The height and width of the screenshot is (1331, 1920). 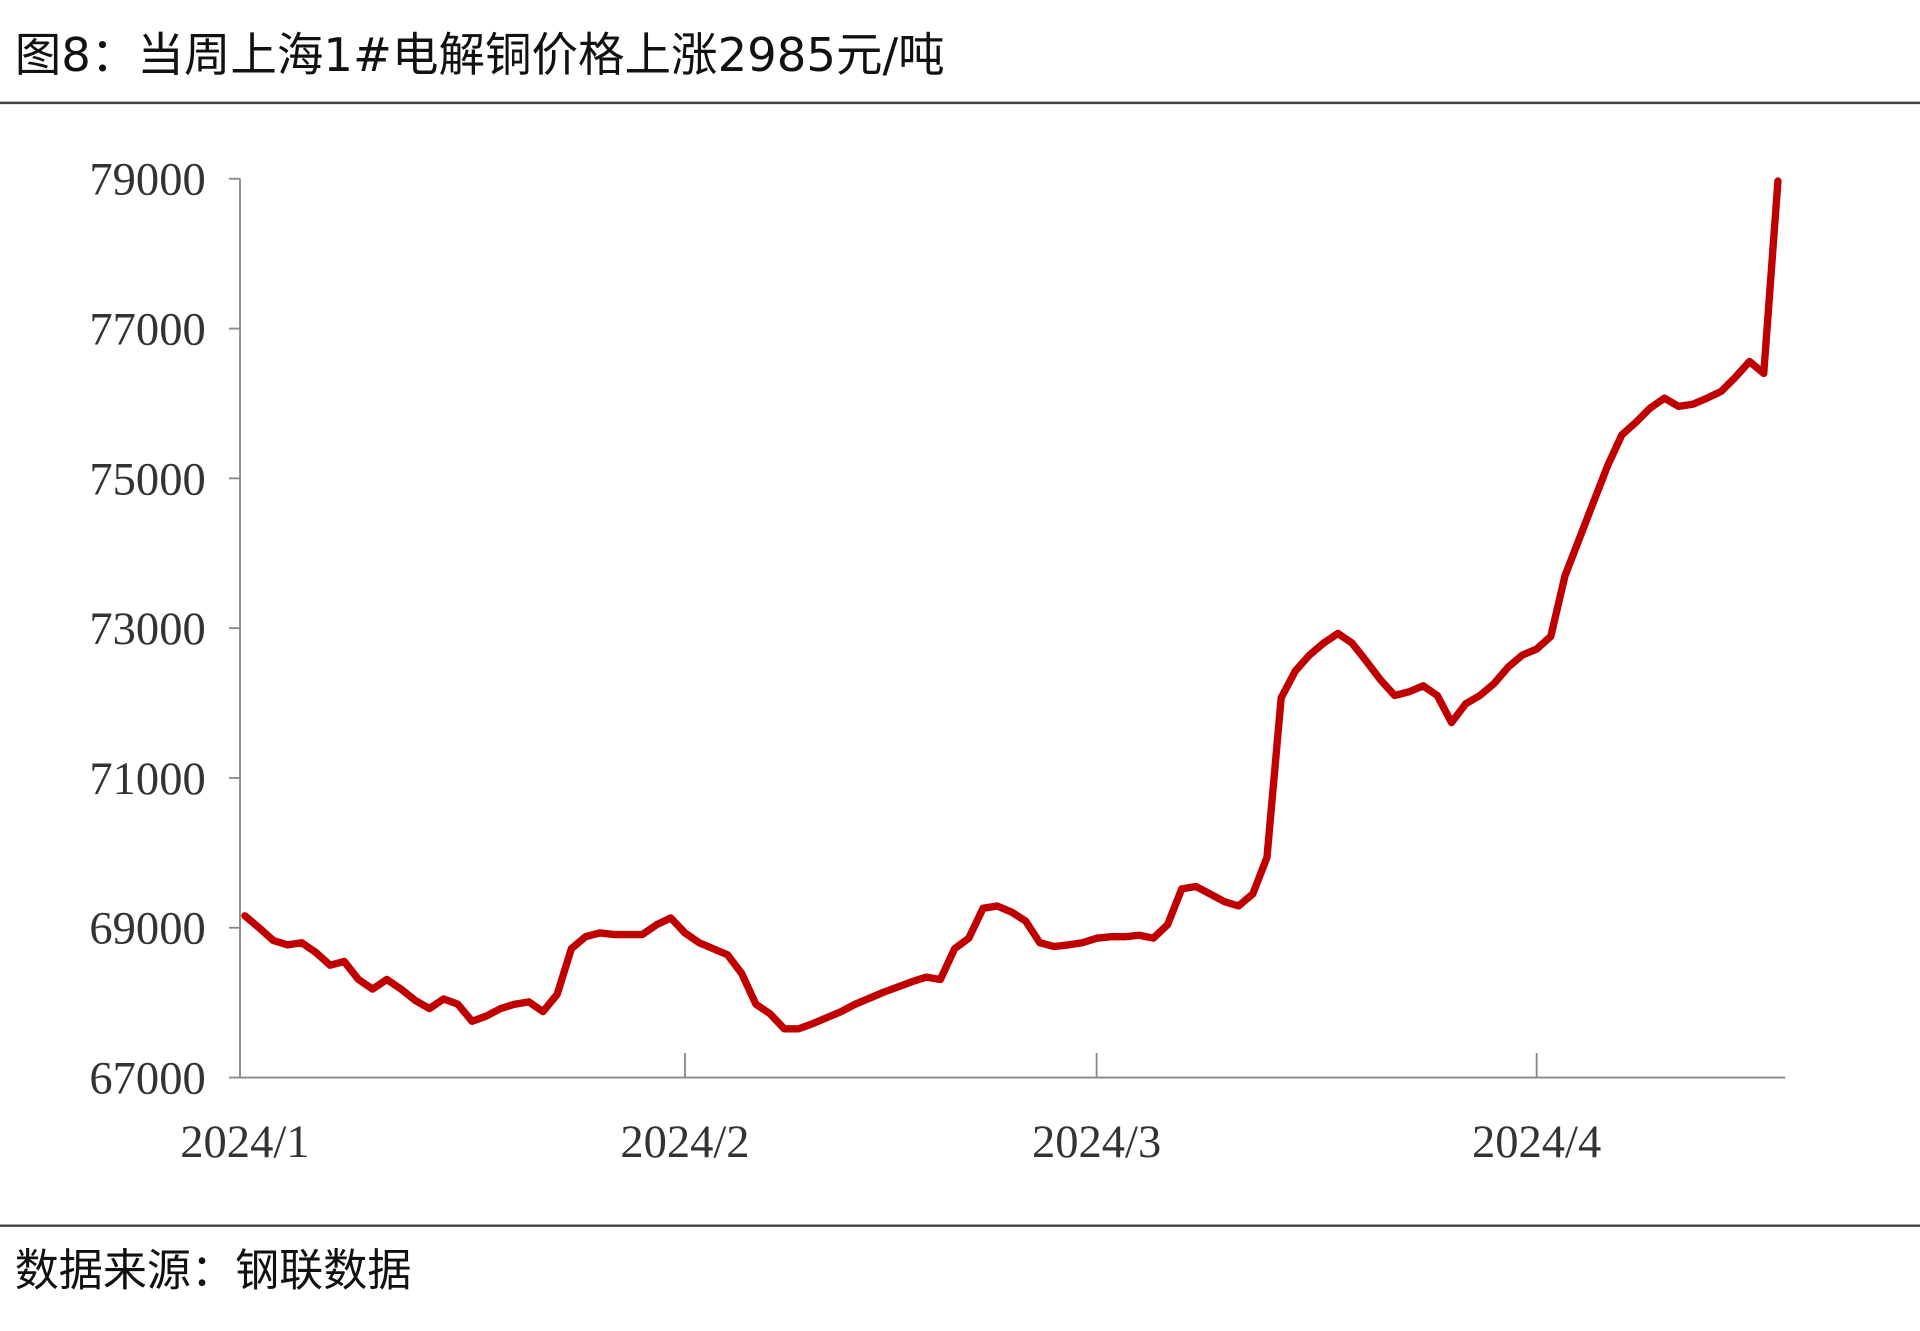 What do you see at coordinates (244, 1142) in the screenshot?
I see `x-tick-label: 2024/1` at bounding box center [244, 1142].